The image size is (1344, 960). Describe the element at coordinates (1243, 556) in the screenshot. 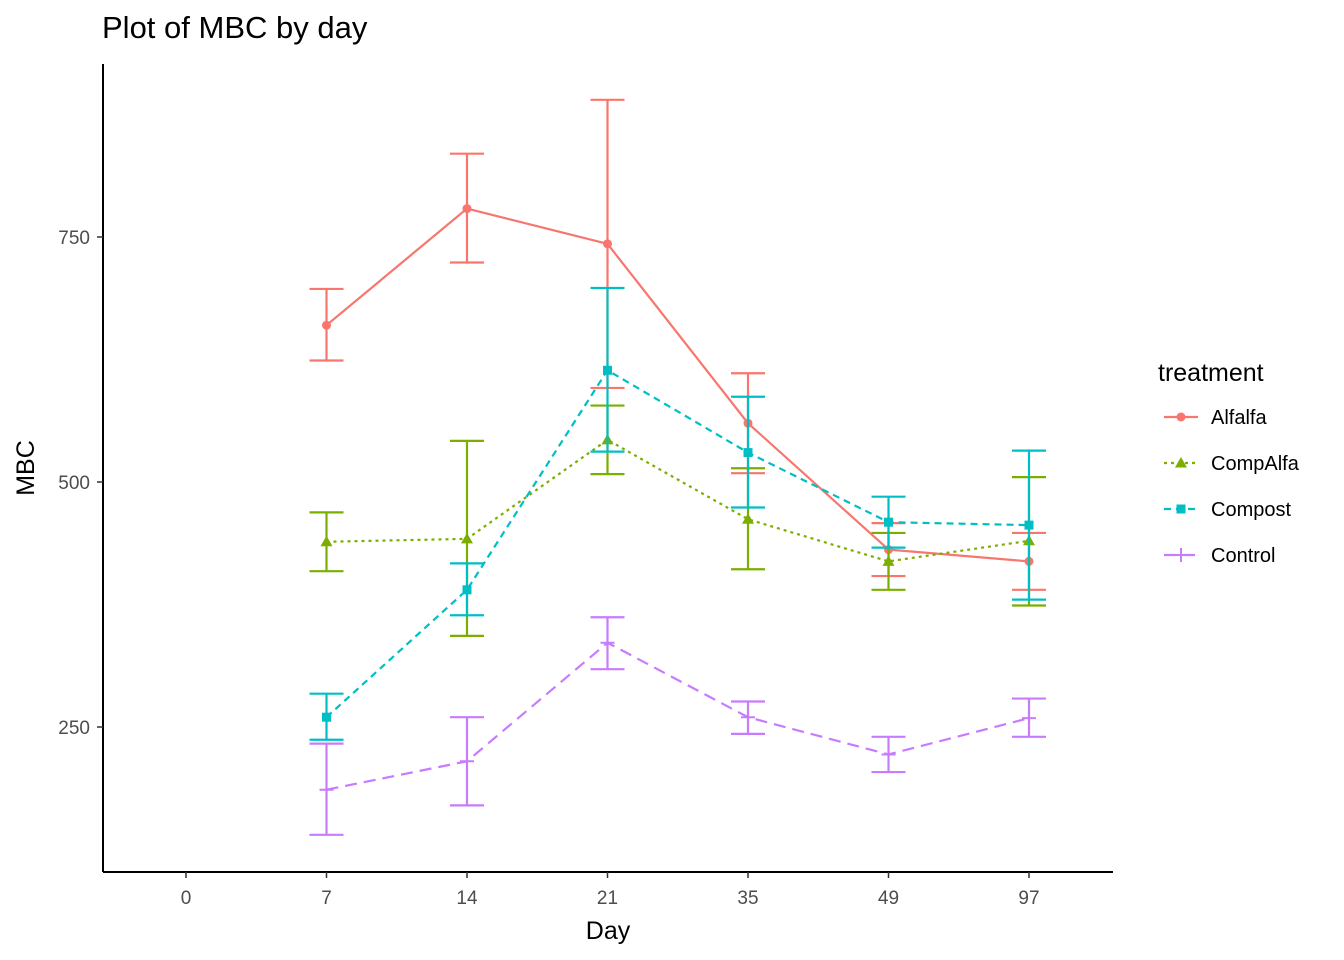

I see `legend-label: Control` at that location.